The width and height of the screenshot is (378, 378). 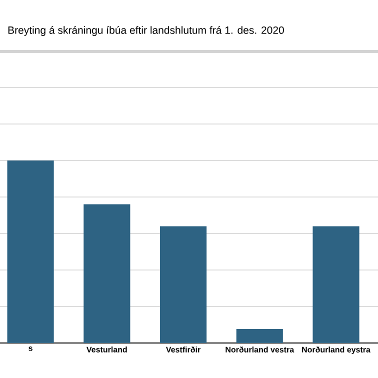 What do you see at coordinates (146, 31) in the screenshot?
I see `chart-title: Breyting á skráningu íbúa eftir landshlutum frá 1. des. 2020` at bounding box center [146, 31].